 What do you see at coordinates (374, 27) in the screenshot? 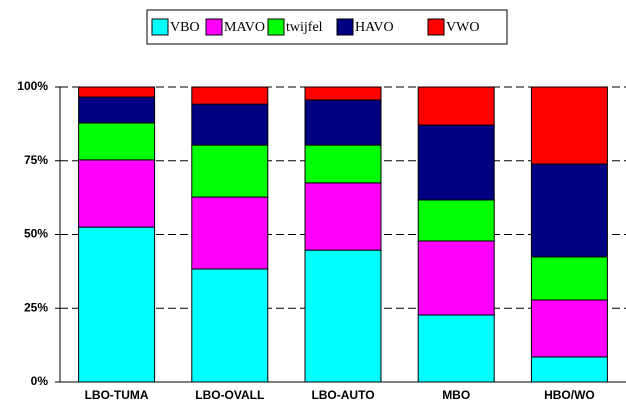
I see `legend-label: HAVO` at bounding box center [374, 27].